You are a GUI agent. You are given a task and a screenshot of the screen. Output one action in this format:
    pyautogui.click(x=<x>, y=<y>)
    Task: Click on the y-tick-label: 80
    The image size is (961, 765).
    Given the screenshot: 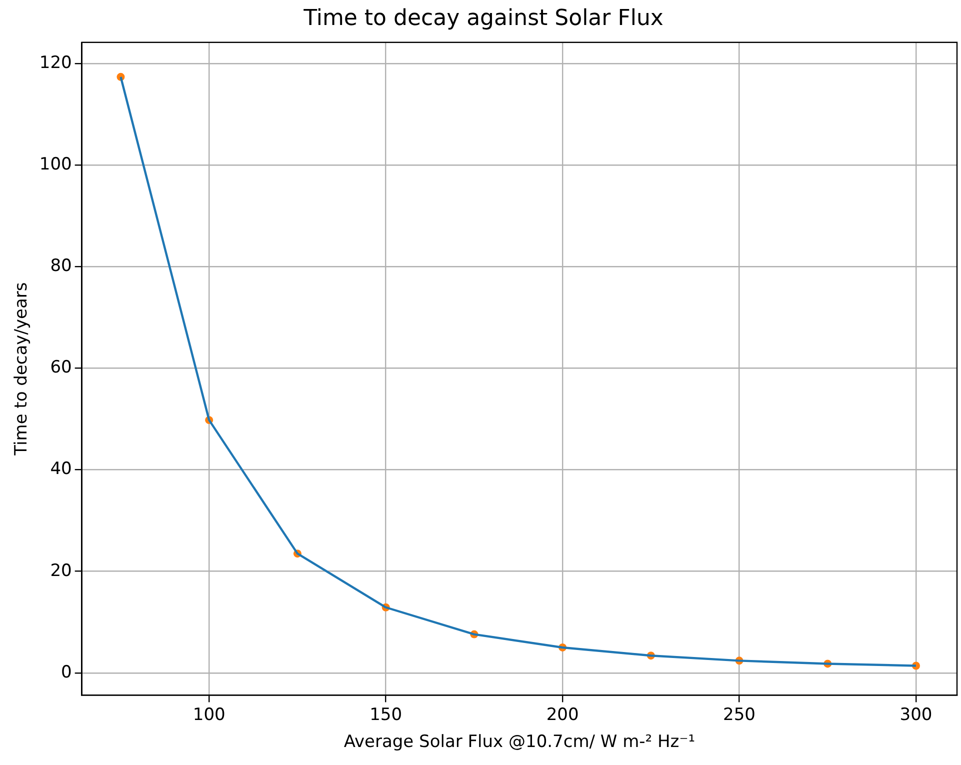 What is the action you would take?
    pyautogui.click(x=61, y=266)
    